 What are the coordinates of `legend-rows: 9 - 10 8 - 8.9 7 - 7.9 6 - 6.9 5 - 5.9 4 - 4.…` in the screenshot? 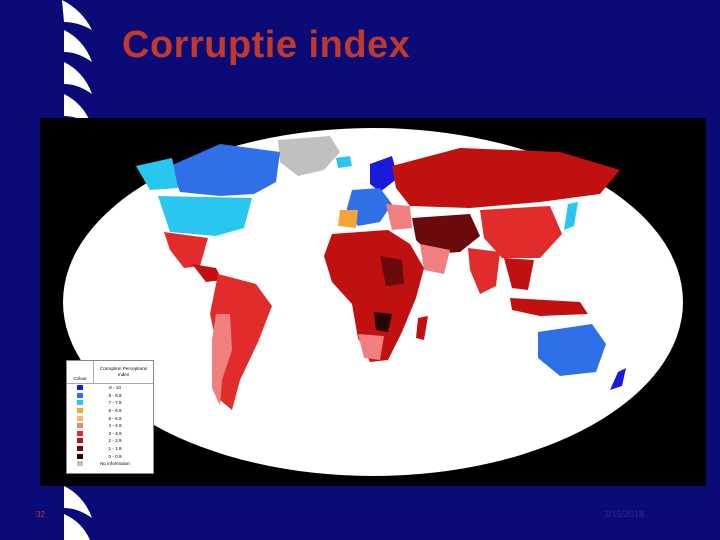 It's located at (110, 426).